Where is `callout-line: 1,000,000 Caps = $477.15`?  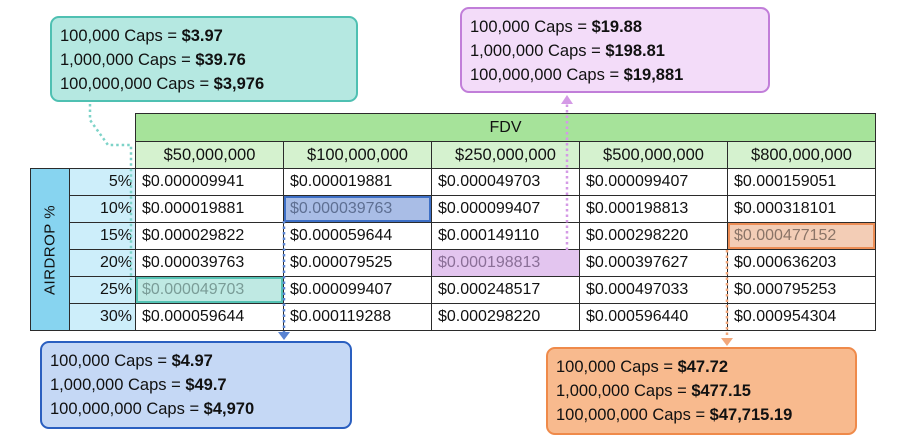
callout-line: 1,000,000 Caps = $477.15 is located at coordinates (701, 391).